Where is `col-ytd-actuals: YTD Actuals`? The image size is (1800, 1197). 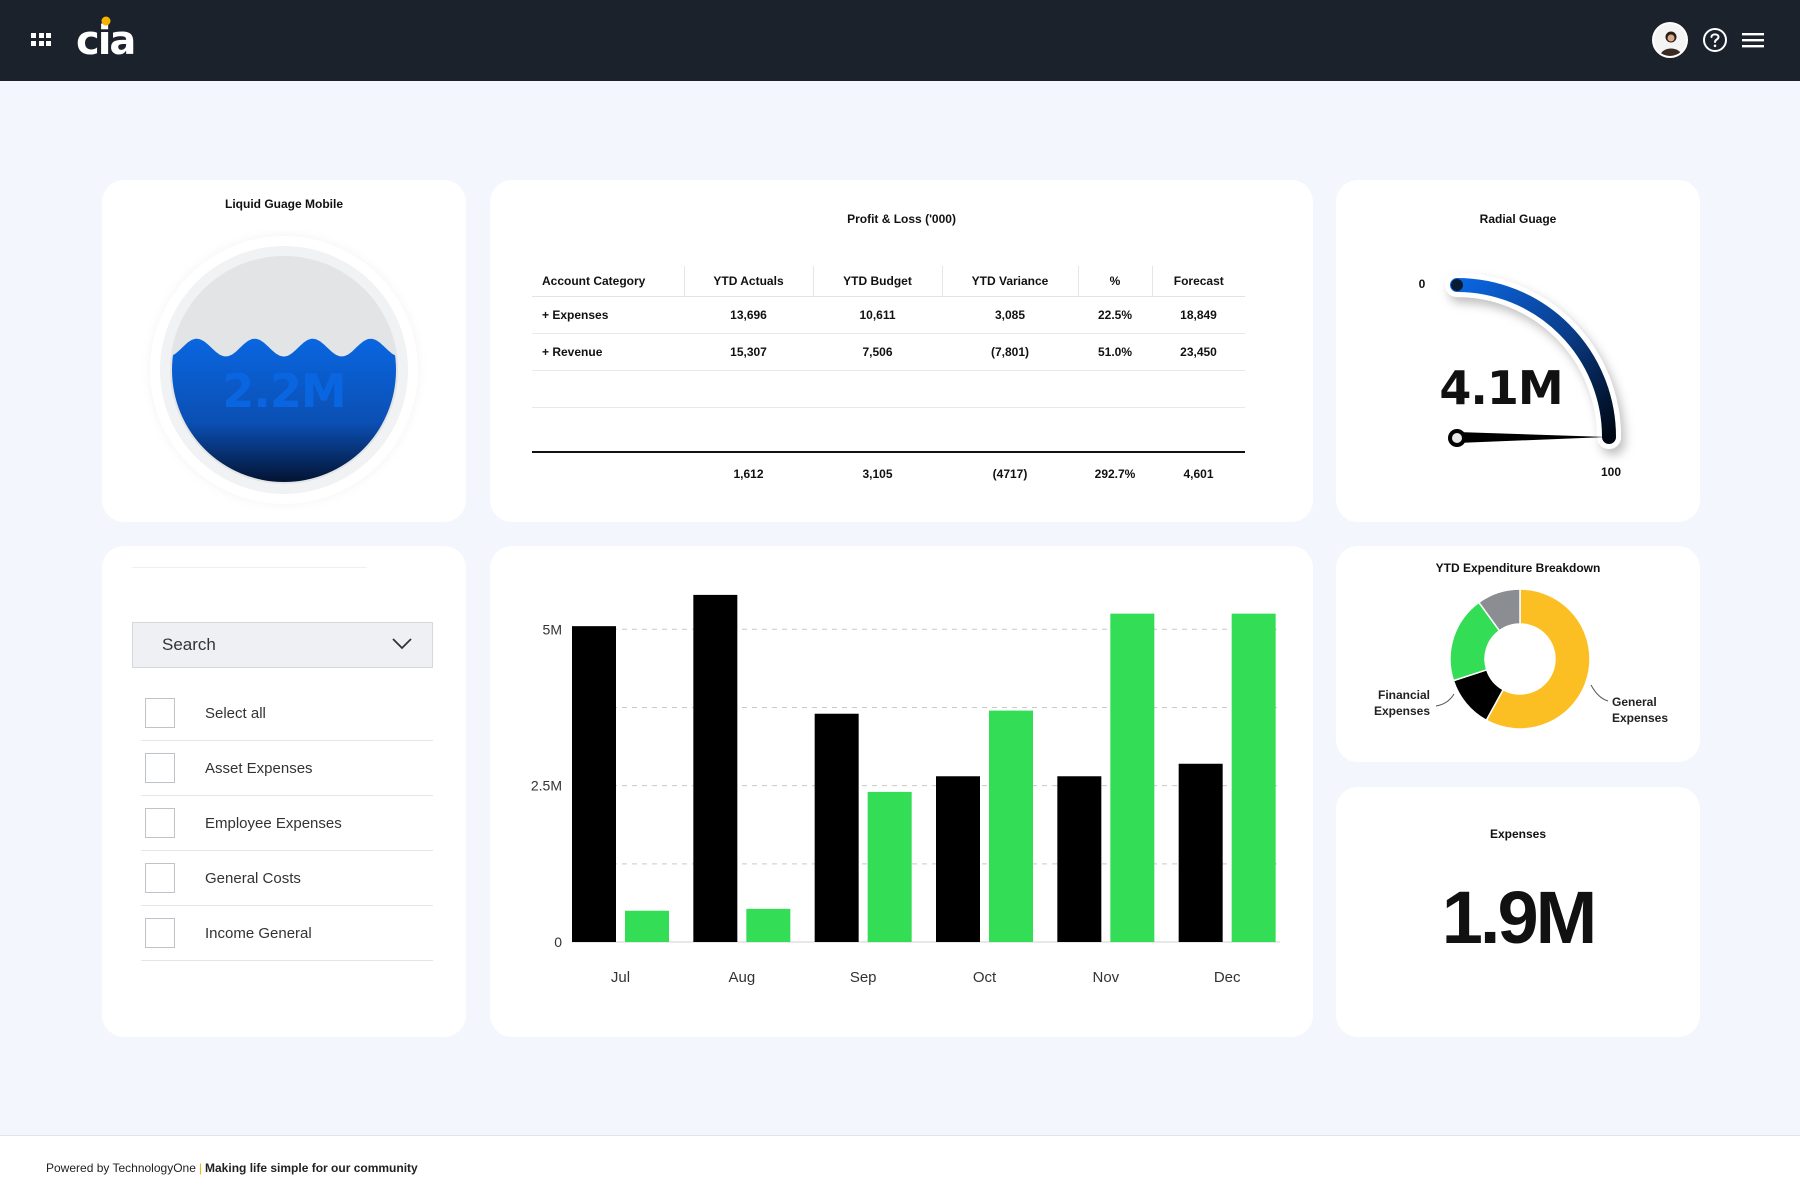 col-ytd-actuals: YTD Actuals is located at coordinates (748, 281).